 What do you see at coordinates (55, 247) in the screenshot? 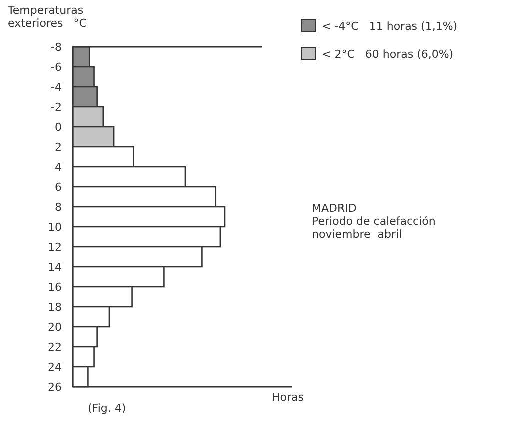
I see `y-tick-label: 12` at bounding box center [55, 247].